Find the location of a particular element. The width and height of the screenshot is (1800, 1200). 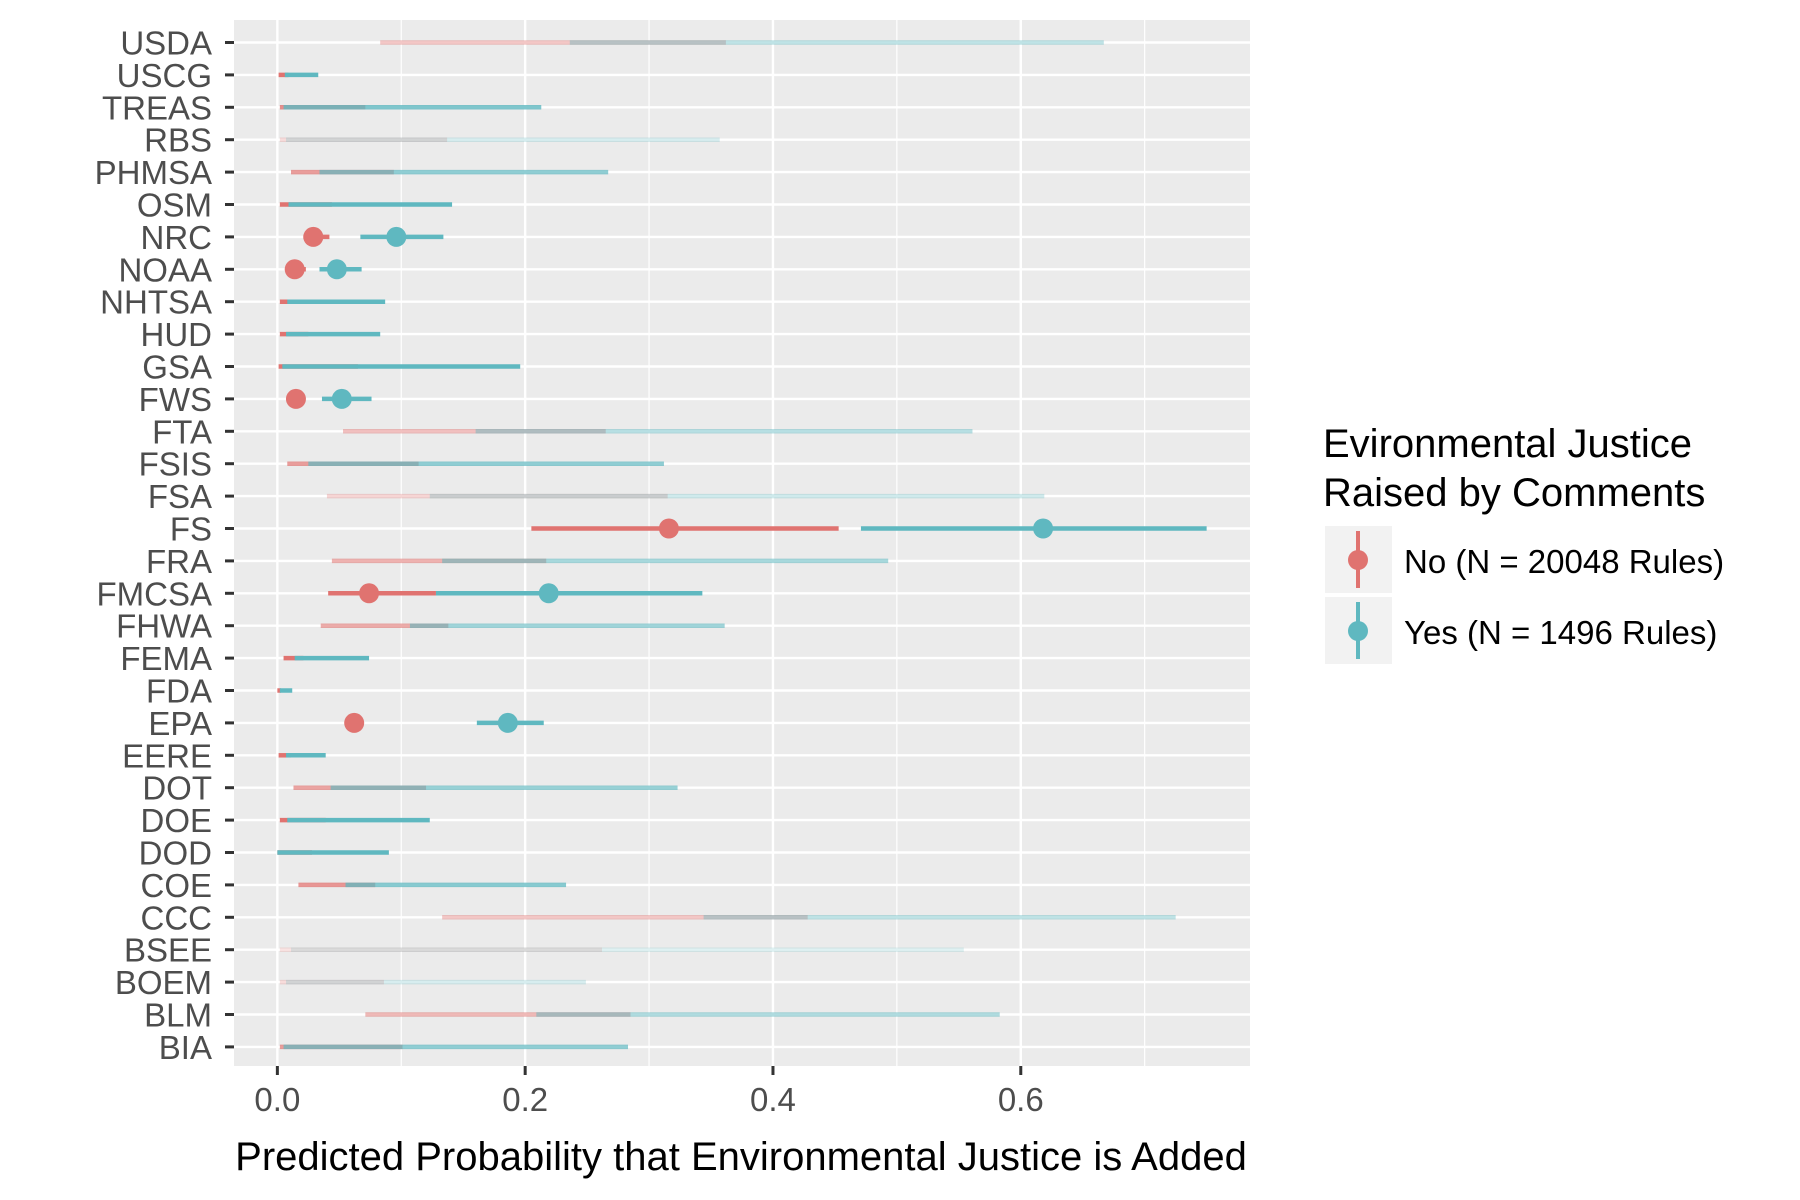

y-tick-label: NOAA is located at coordinates (165, 269).